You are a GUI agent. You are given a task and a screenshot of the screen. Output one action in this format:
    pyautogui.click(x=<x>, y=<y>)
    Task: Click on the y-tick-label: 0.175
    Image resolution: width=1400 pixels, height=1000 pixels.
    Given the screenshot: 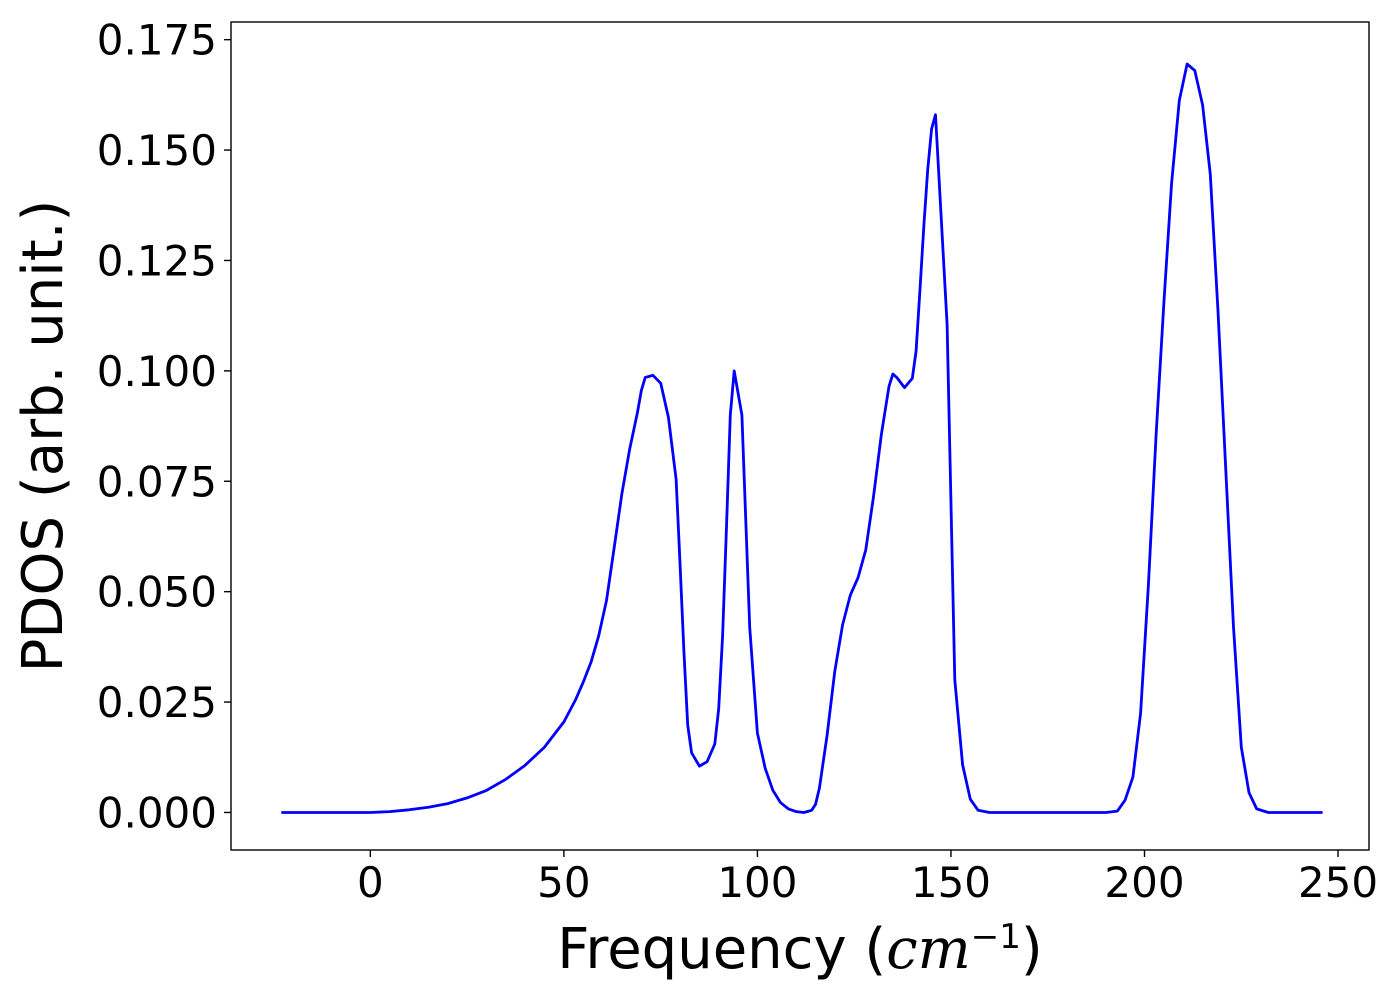 What is the action you would take?
    pyautogui.click(x=157, y=40)
    